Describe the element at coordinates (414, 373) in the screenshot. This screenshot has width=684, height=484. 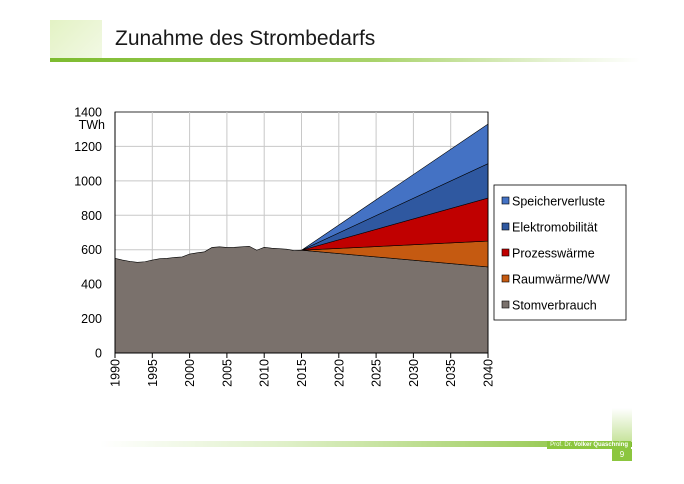
I see `x-tick-label: 2030` at that location.